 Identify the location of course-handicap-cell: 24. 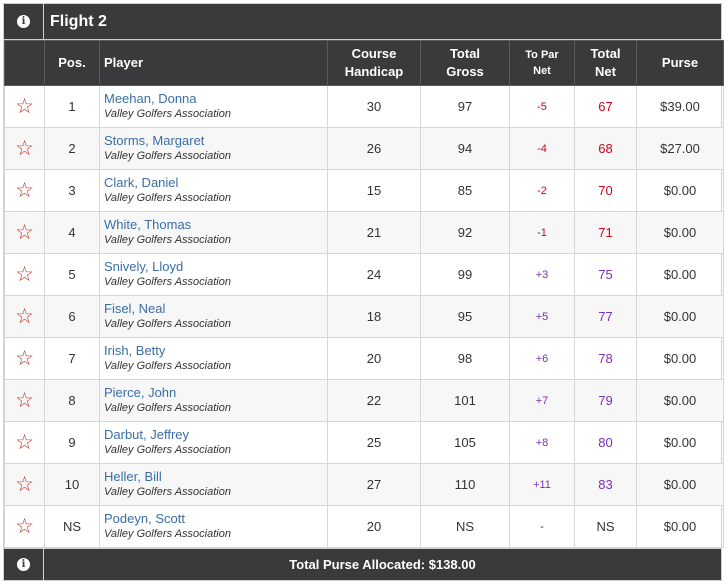
(374, 274).